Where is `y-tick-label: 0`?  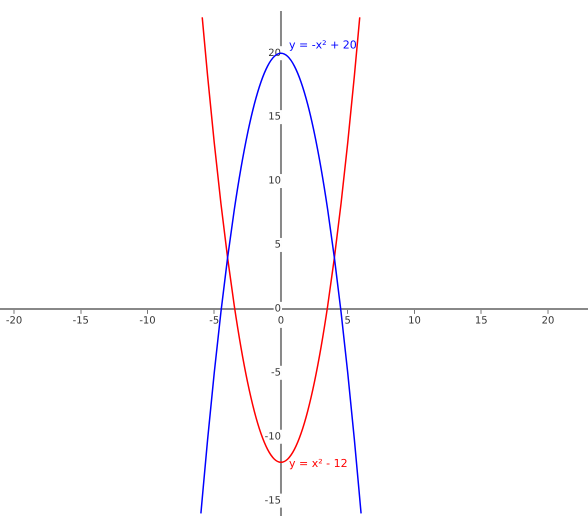 y-tick-label: 0 is located at coordinates (277, 308).